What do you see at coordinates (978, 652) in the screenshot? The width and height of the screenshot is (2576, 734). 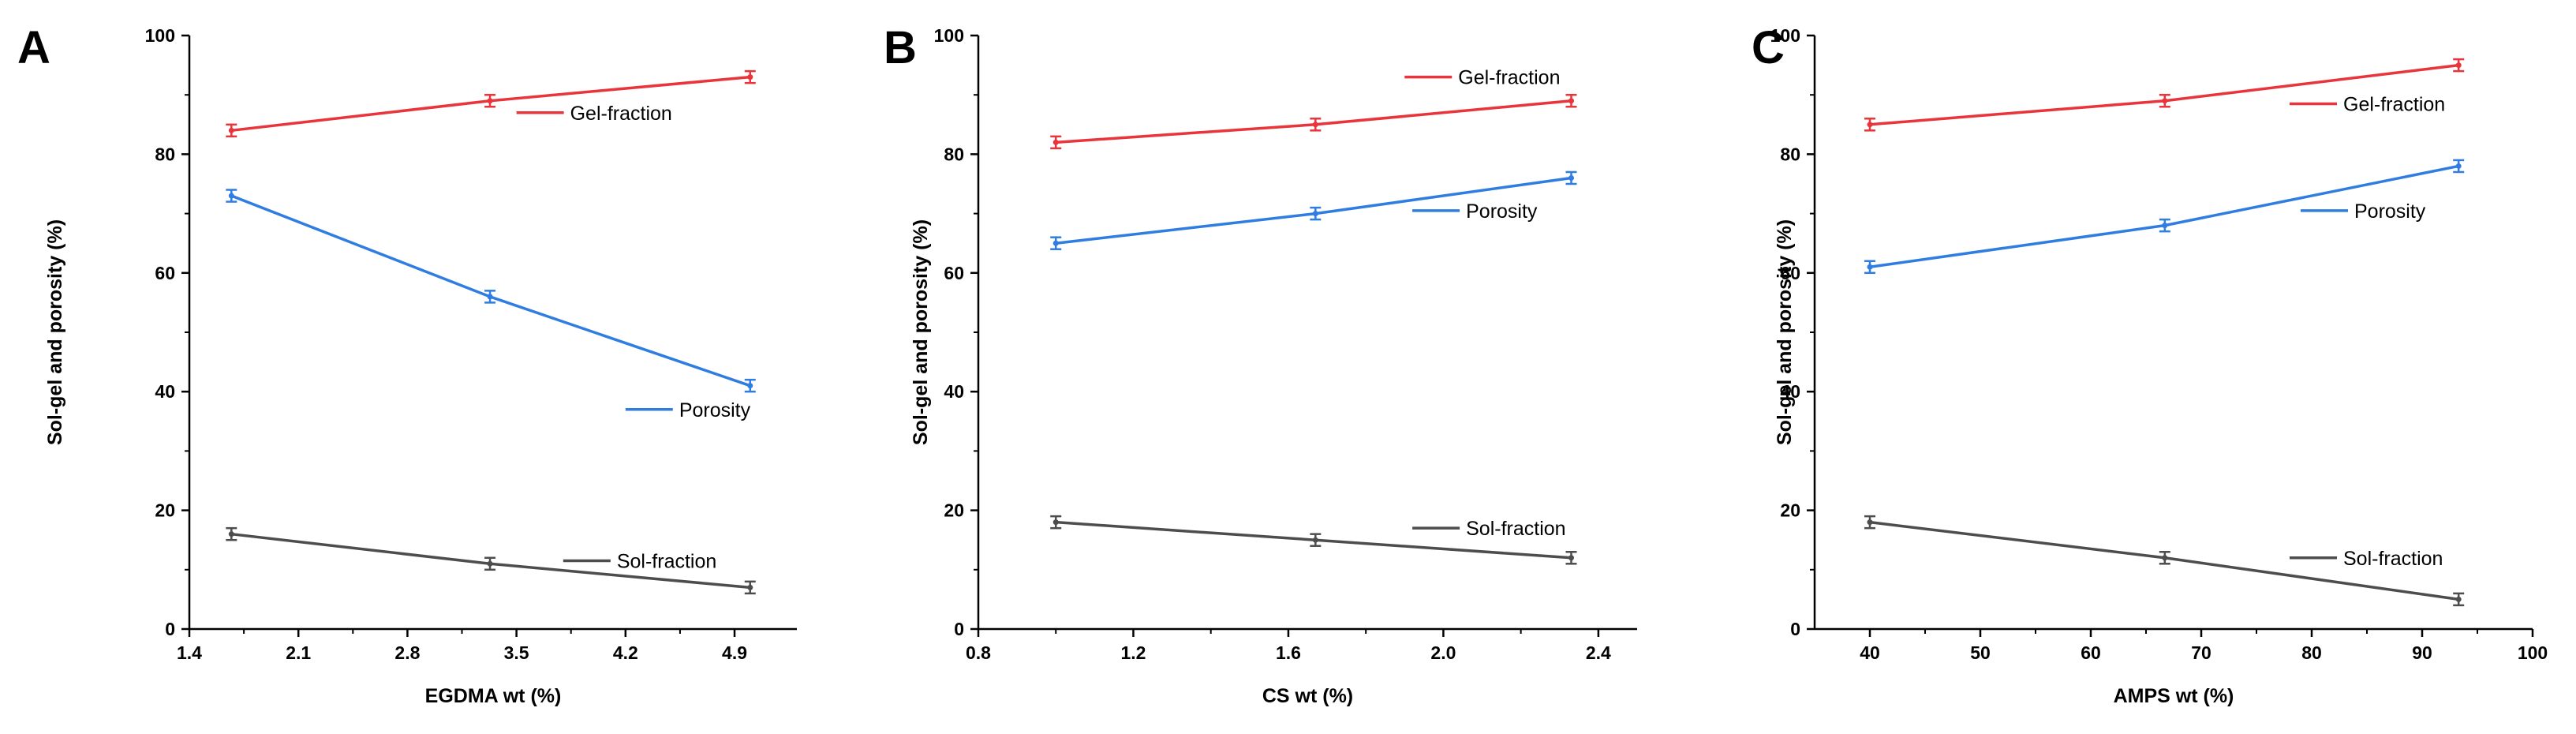 I see `x-tick-label: 0.8` at bounding box center [978, 652].